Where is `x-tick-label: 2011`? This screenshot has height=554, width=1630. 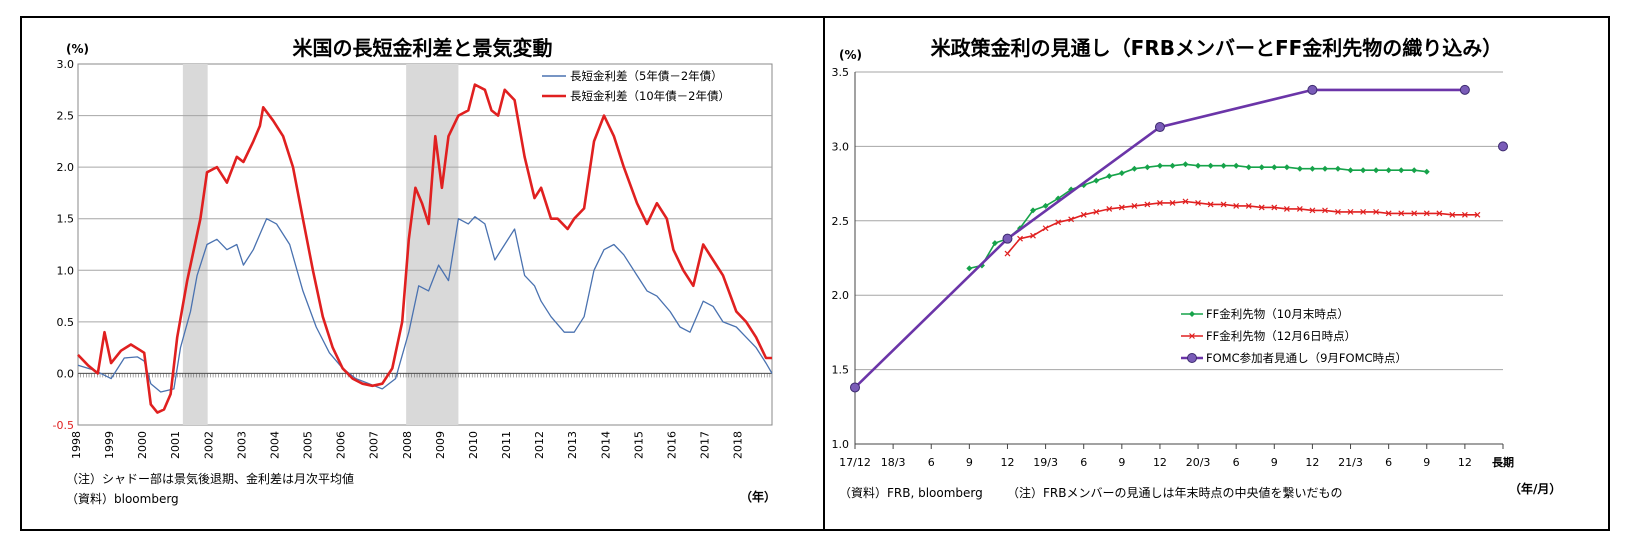
x-tick-label: 2011 is located at coordinates (506, 445).